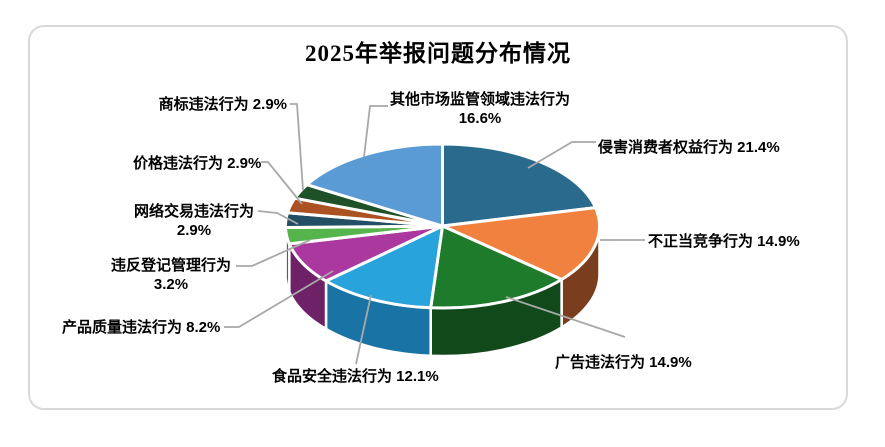  I want to click on pie-tops, so click(442, 226).